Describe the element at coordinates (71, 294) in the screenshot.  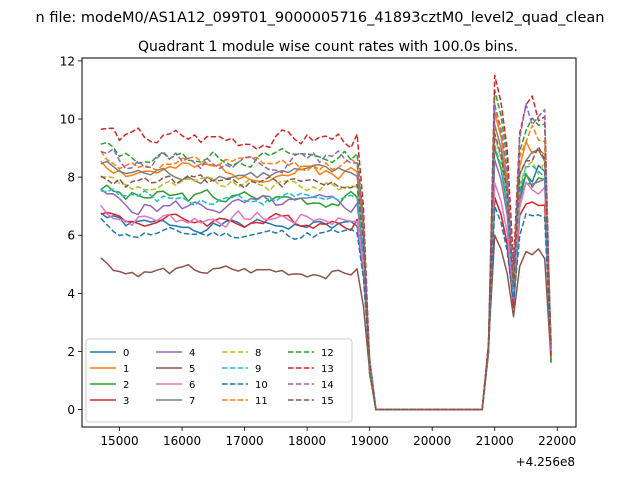
I see `y-tick-label: 4` at that location.